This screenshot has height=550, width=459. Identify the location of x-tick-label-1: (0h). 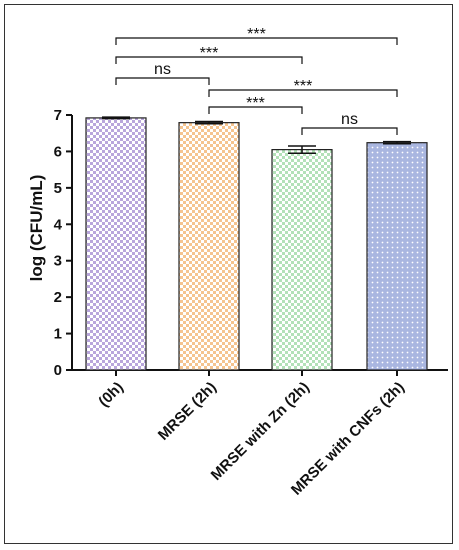
(110, 394).